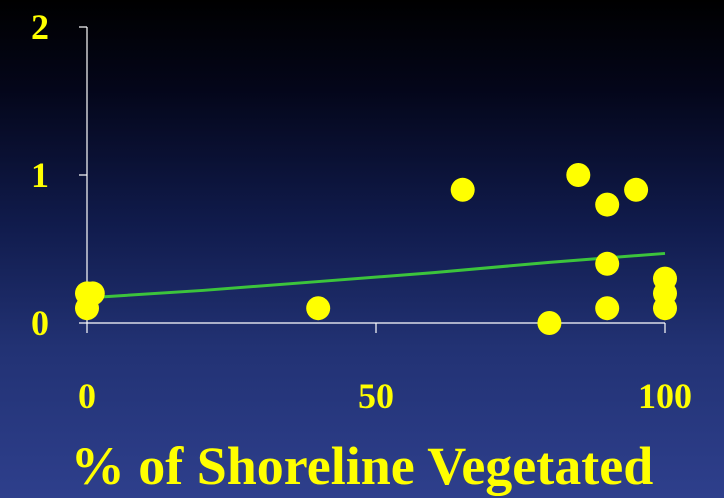 The width and height of the screenshot is (724, 498). I want to click on x-tick-label: 100, so click(665, 396).